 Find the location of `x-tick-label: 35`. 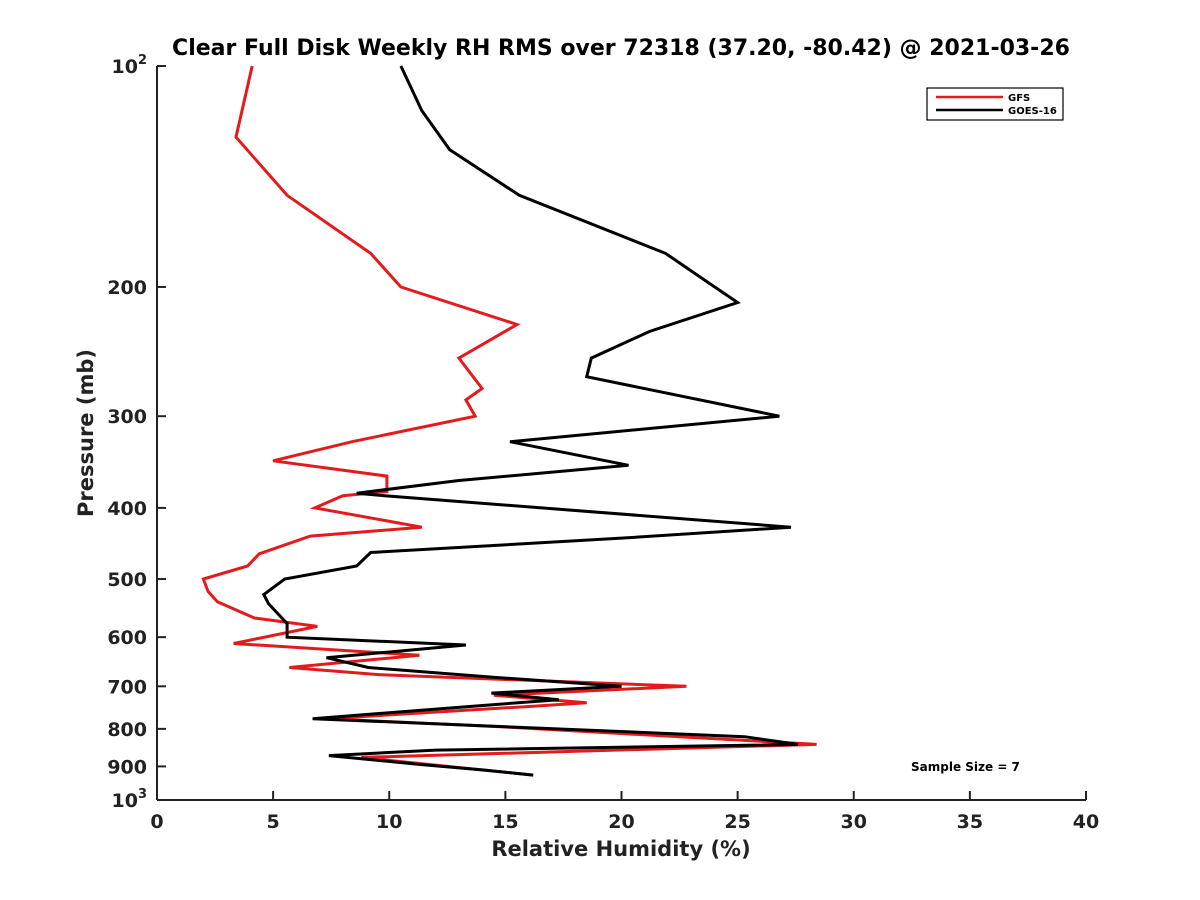

x-tick-label: 35 is located at coordinates (970, 822).